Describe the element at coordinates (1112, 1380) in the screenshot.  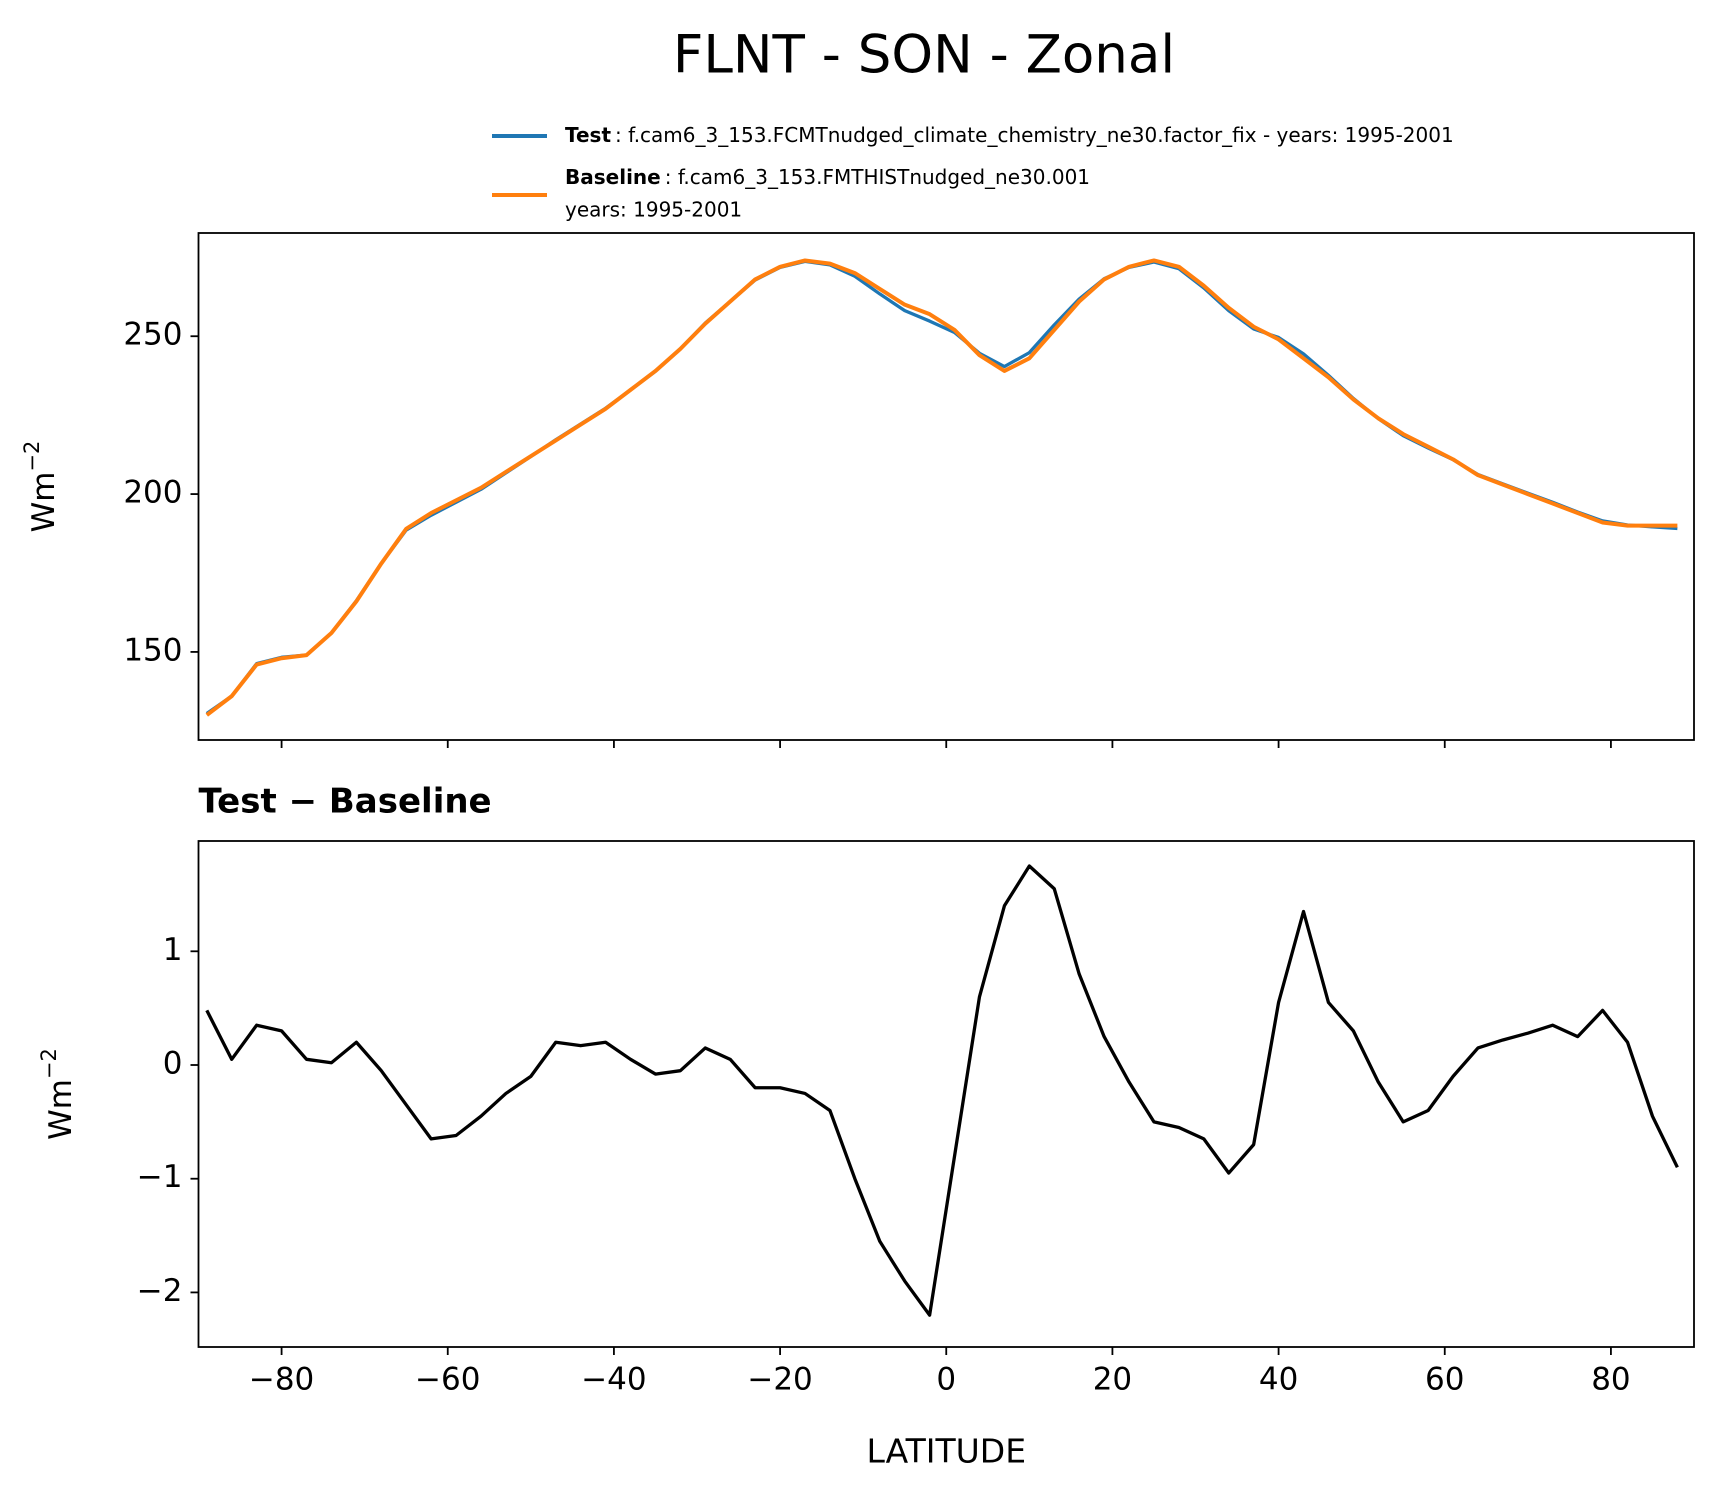
I see `x-tick-label: 20` at that location.